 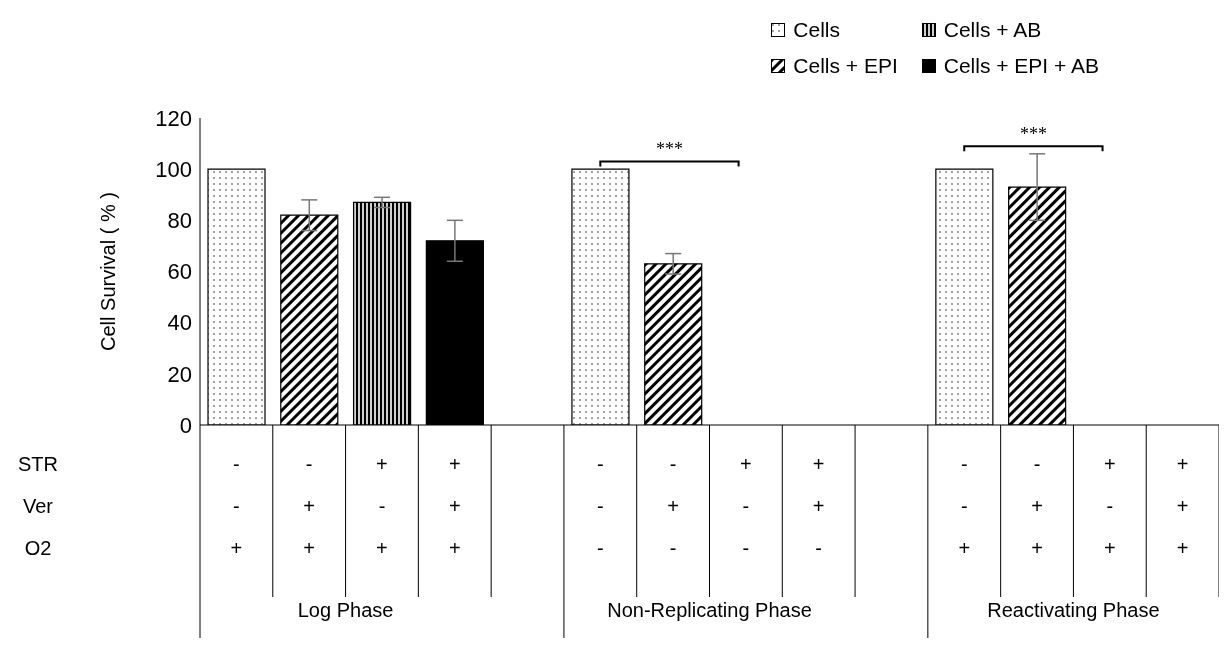 I want to click on legend-label: Cells + EPI + AB, so click(x=1021, y=66).